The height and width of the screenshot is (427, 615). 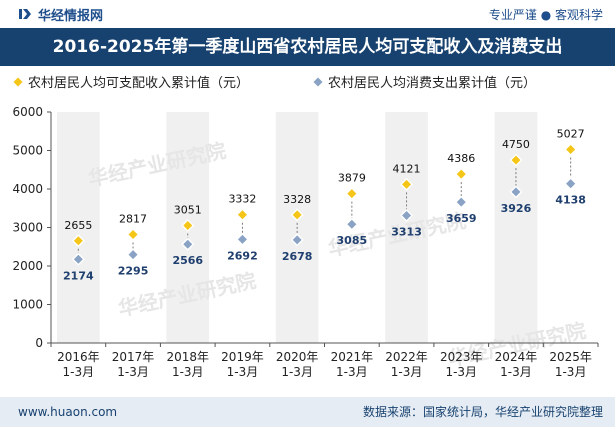 What do you see at coordinates (570, 364) in the screenshot?
I see `x-tick-label: 2025年 1-3月` at bounding box center [570, 364].